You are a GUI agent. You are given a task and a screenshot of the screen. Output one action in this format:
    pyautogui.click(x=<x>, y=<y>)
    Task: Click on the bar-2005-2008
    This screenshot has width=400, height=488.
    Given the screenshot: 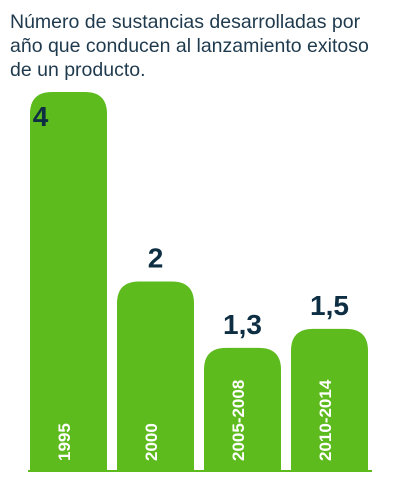 What is the action you would take?
    pyautogui.click(x=242, y=409)
    